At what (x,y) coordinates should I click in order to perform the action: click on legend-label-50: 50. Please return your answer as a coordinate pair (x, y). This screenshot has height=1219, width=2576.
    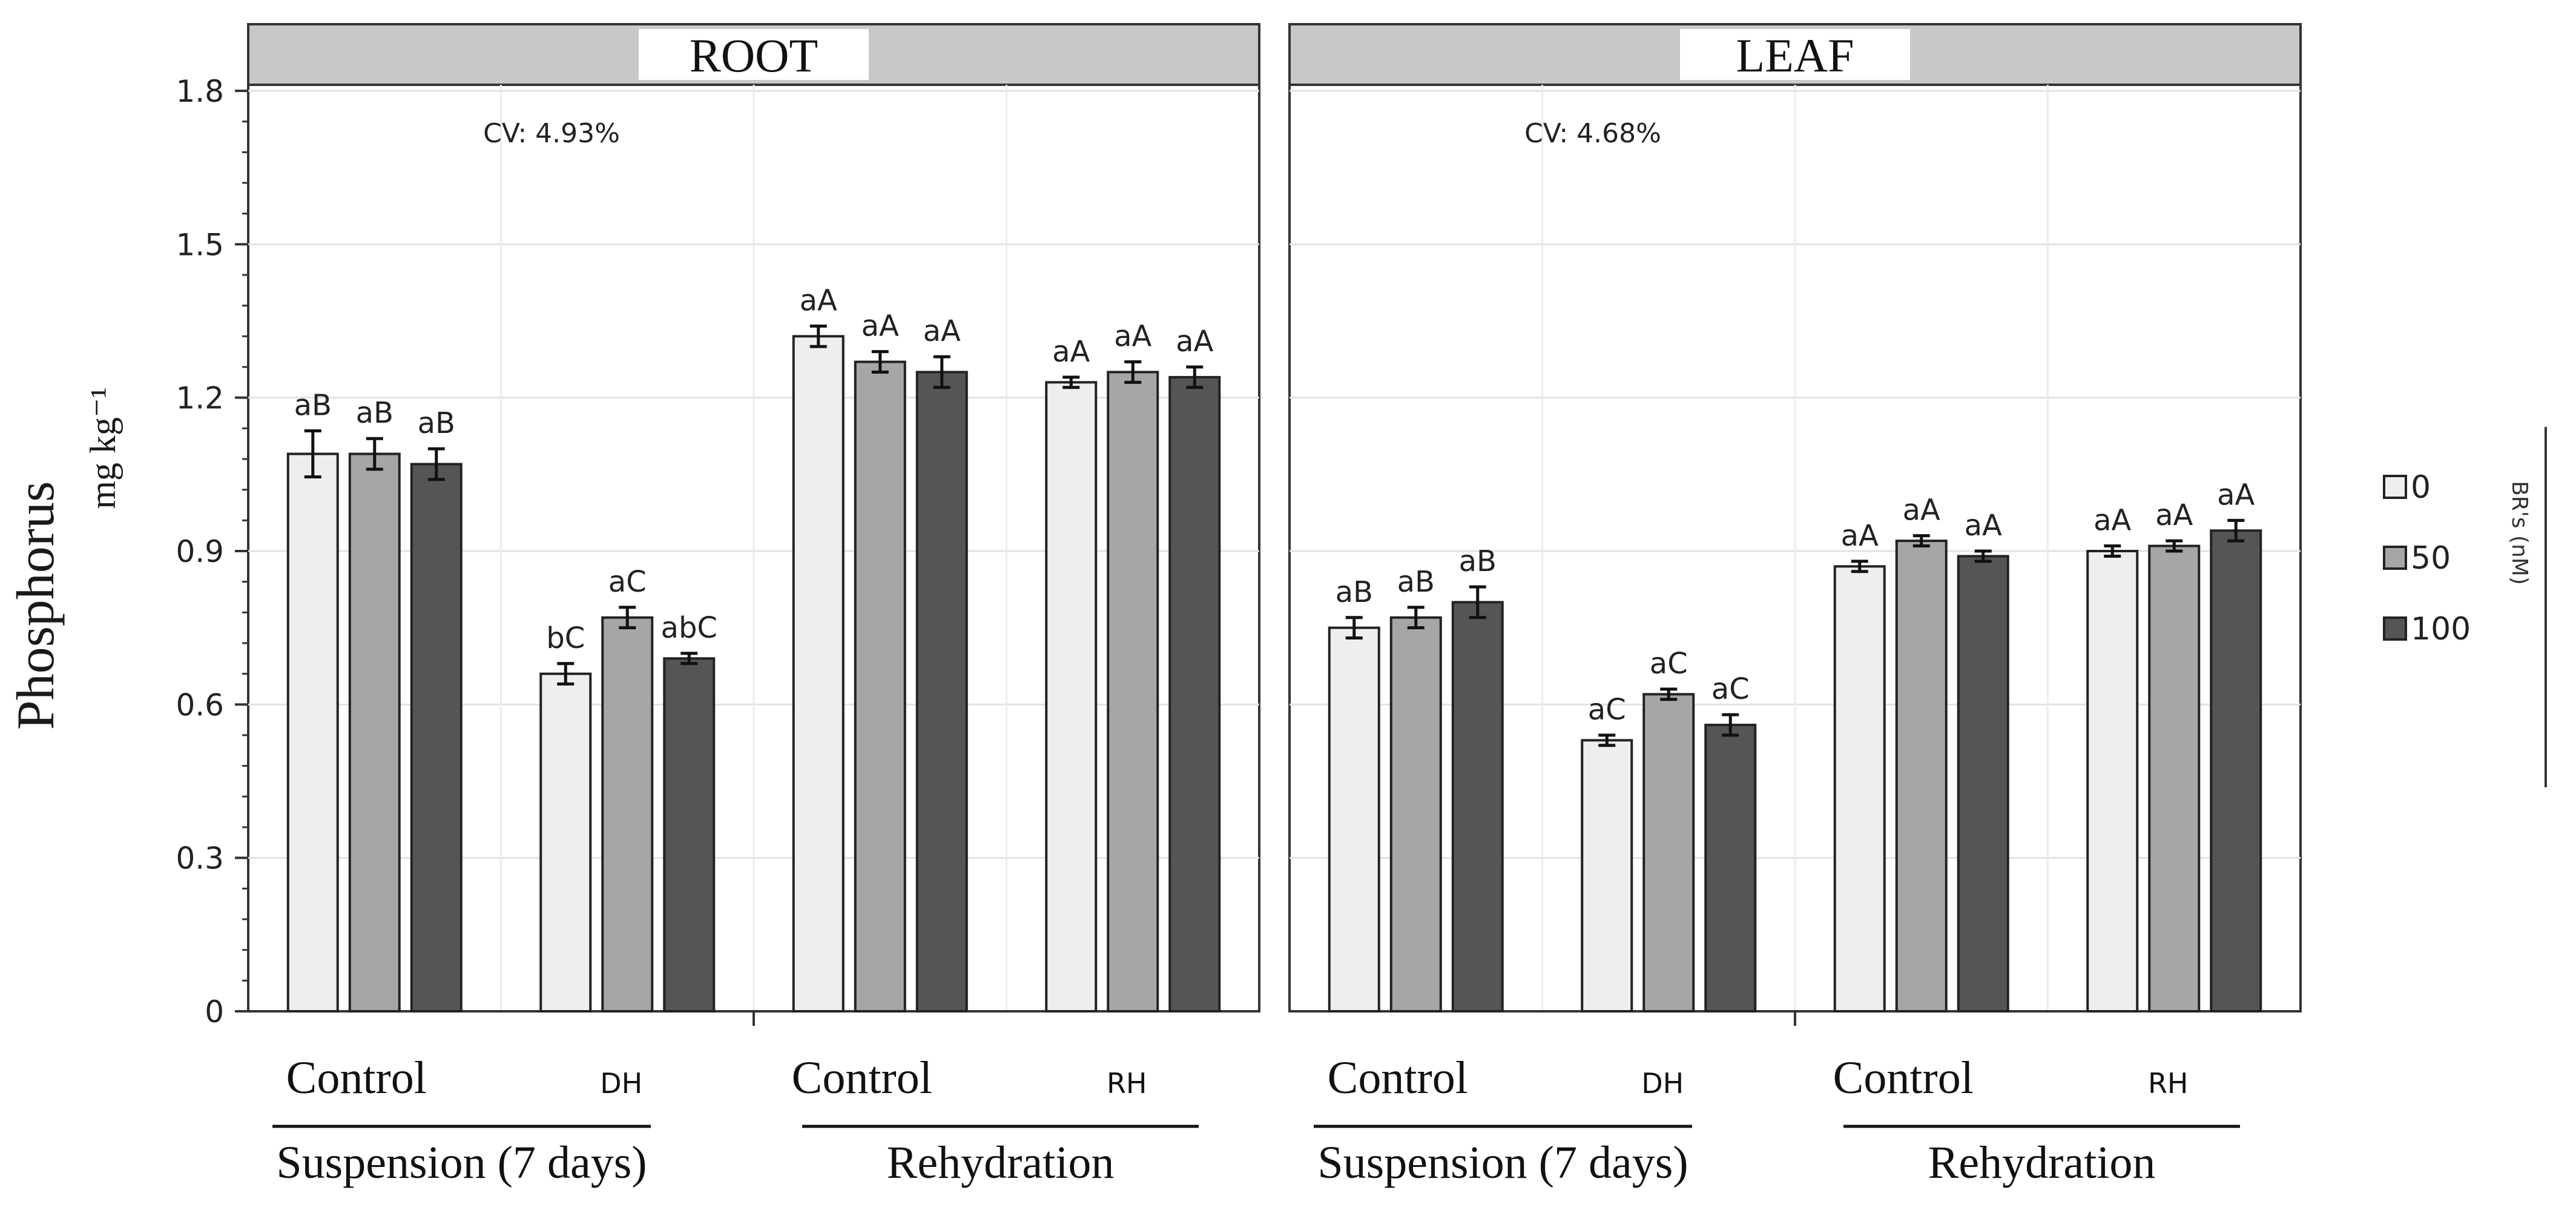
    Looking at the image, I should click on (2431, 558).